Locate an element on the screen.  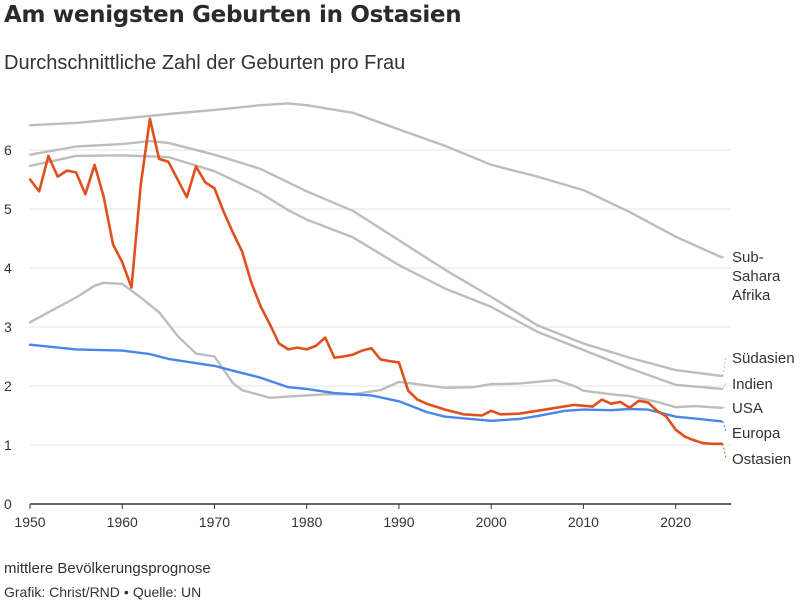
x-tick-label-1950: 1950 is located at coordinates (29, 522).